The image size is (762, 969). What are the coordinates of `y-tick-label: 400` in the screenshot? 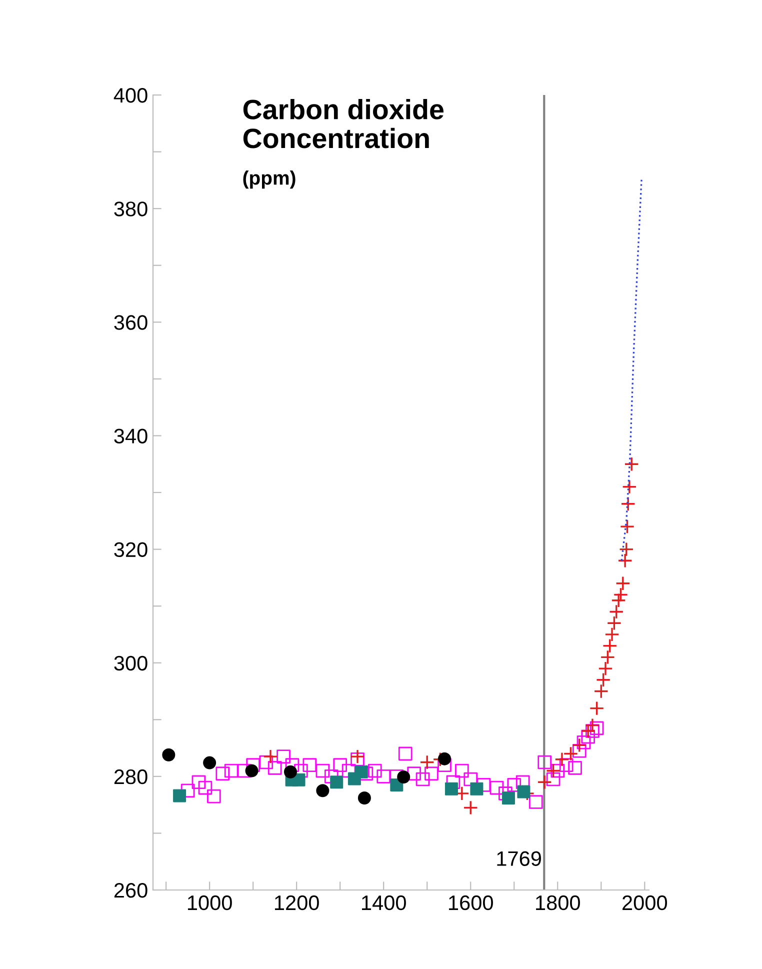 It's located at (131, 95).